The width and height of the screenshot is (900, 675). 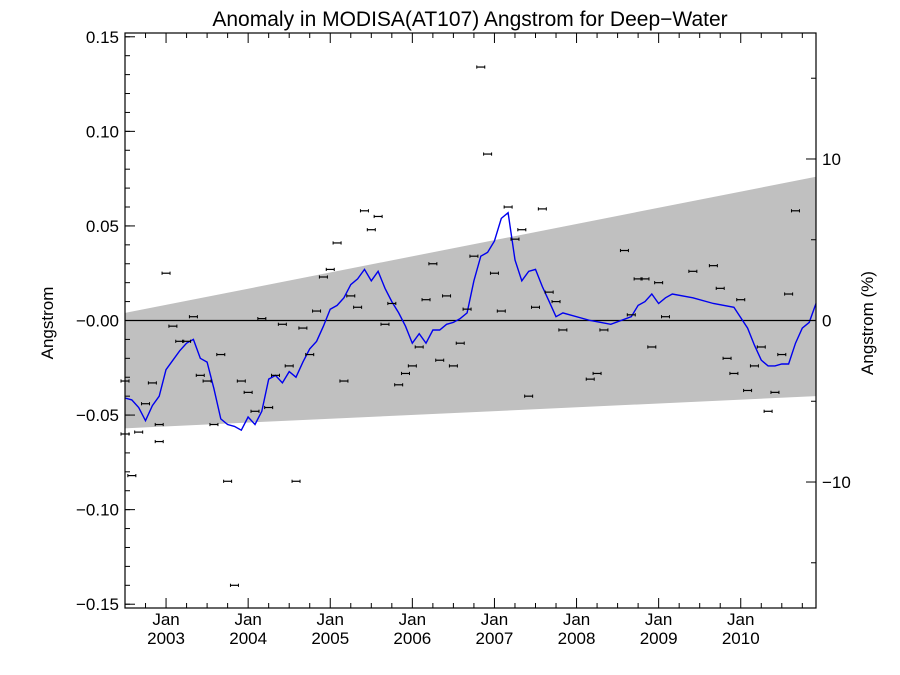 What do you see at coordinates (836, 482) in the screenshot?
I see `y-tick-label-right: −10` at bounding box center [836, 482].